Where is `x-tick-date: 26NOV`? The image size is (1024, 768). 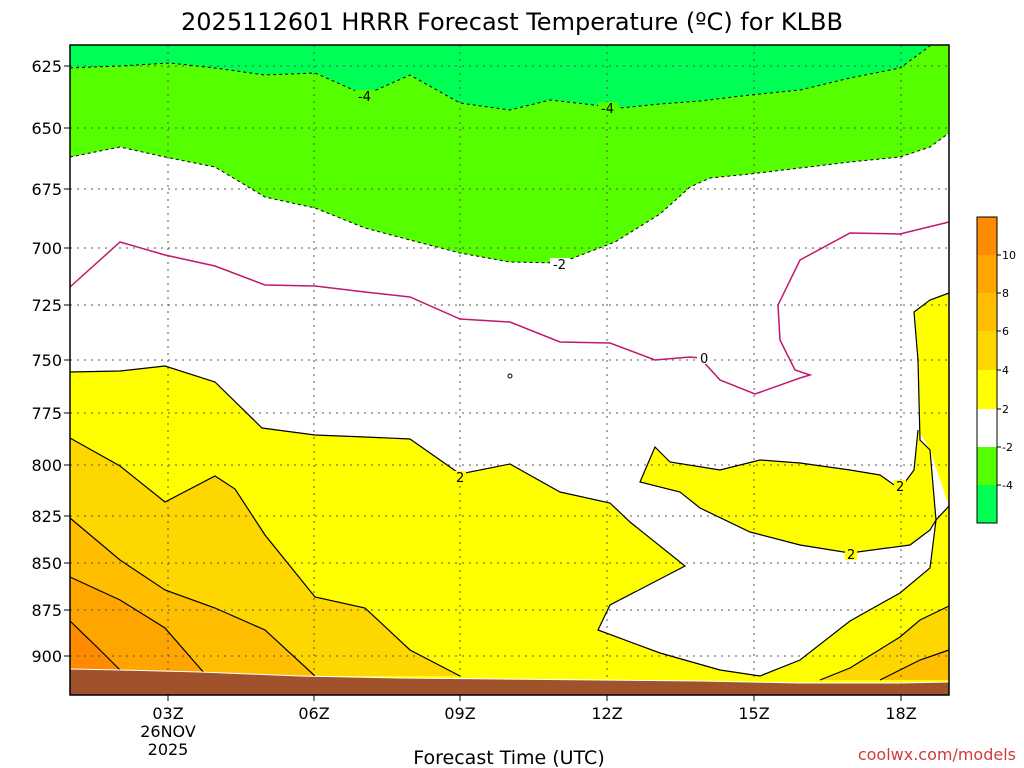 x-tick-date: 26NOV is located at coordinates (168, 731).